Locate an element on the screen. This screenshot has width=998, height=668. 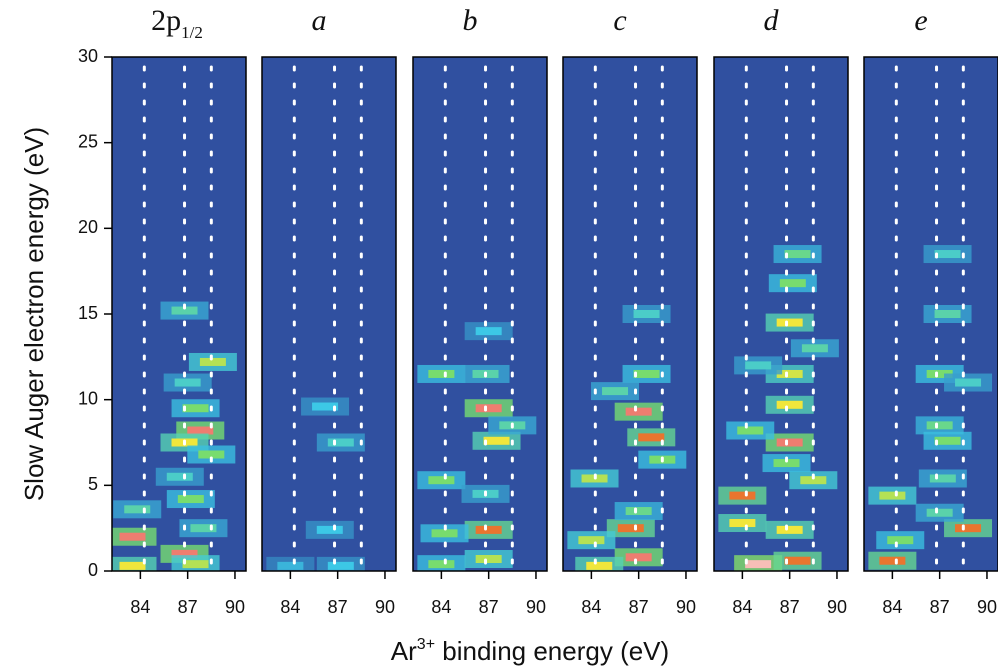
y-tick-label: 30 is located at coordinates (88, 56).